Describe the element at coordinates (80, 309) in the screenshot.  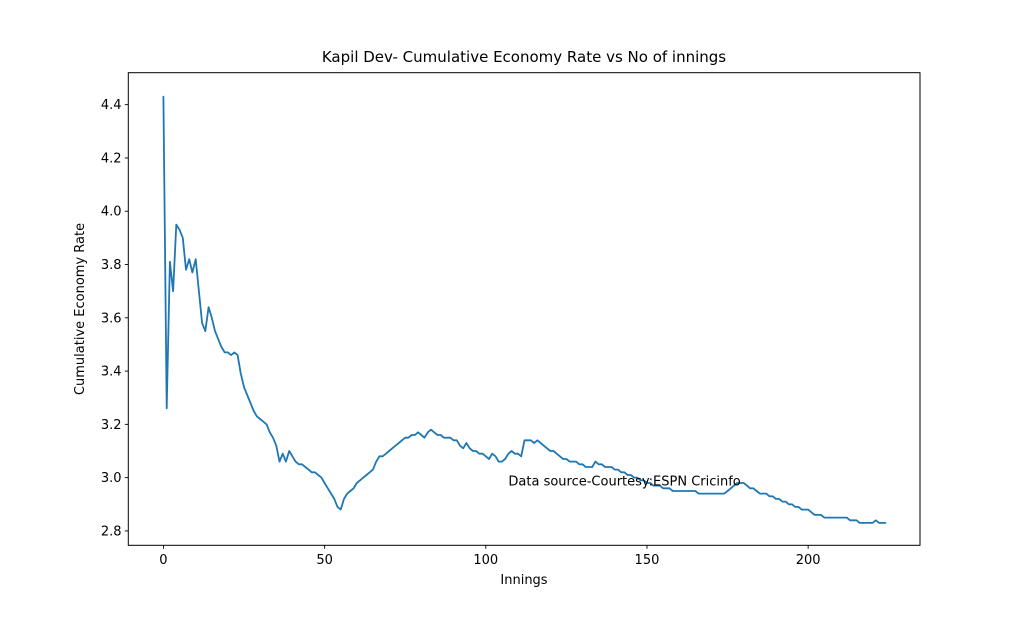
I see `y-axis-label: Cumulative Economy Rate` at that location.